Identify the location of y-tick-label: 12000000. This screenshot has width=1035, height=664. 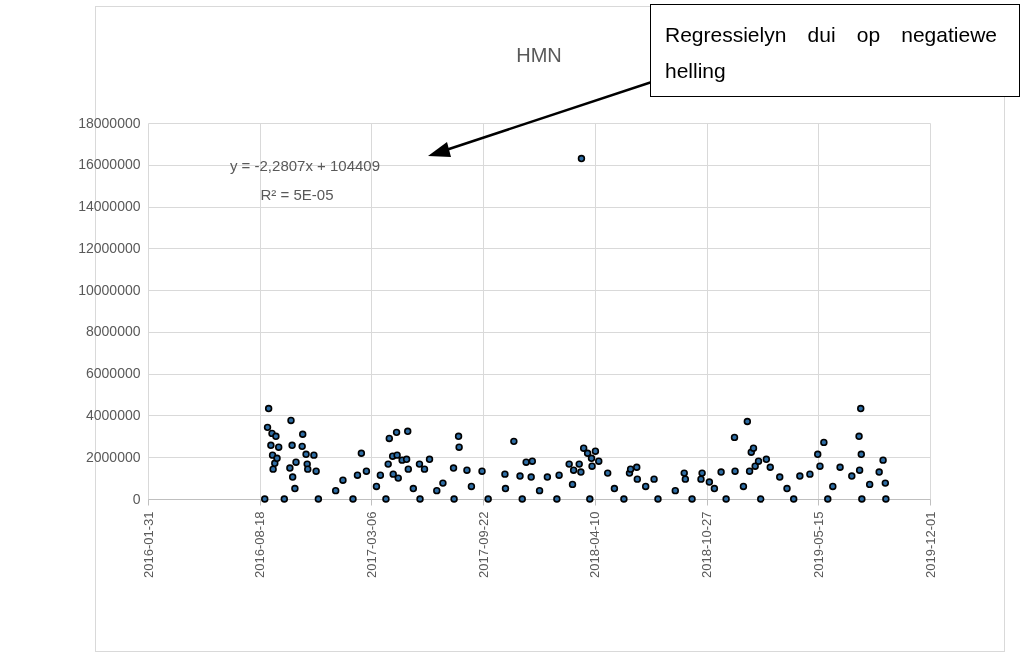
(109, 247).